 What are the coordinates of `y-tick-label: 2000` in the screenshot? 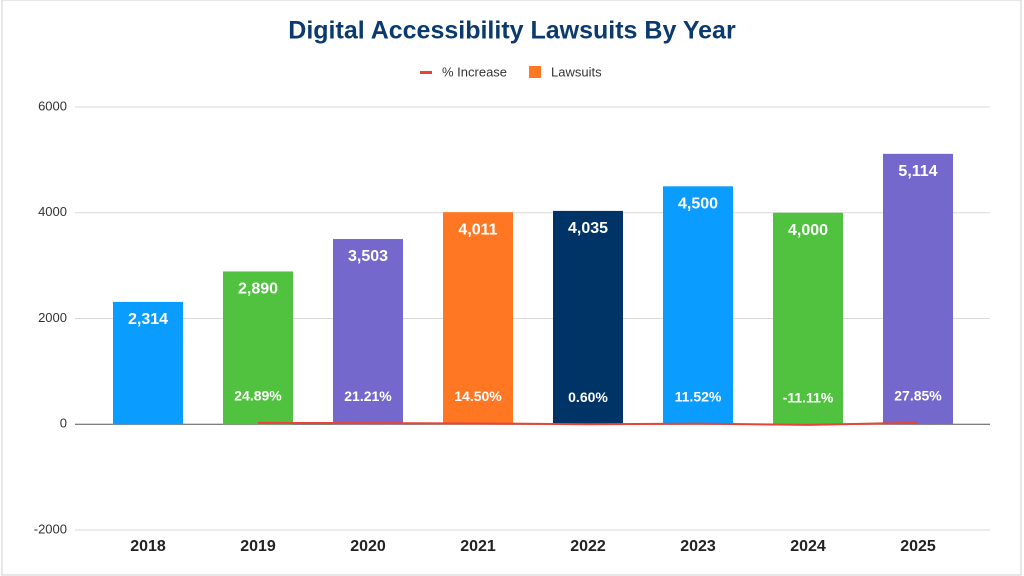 It's located at (52, 317).